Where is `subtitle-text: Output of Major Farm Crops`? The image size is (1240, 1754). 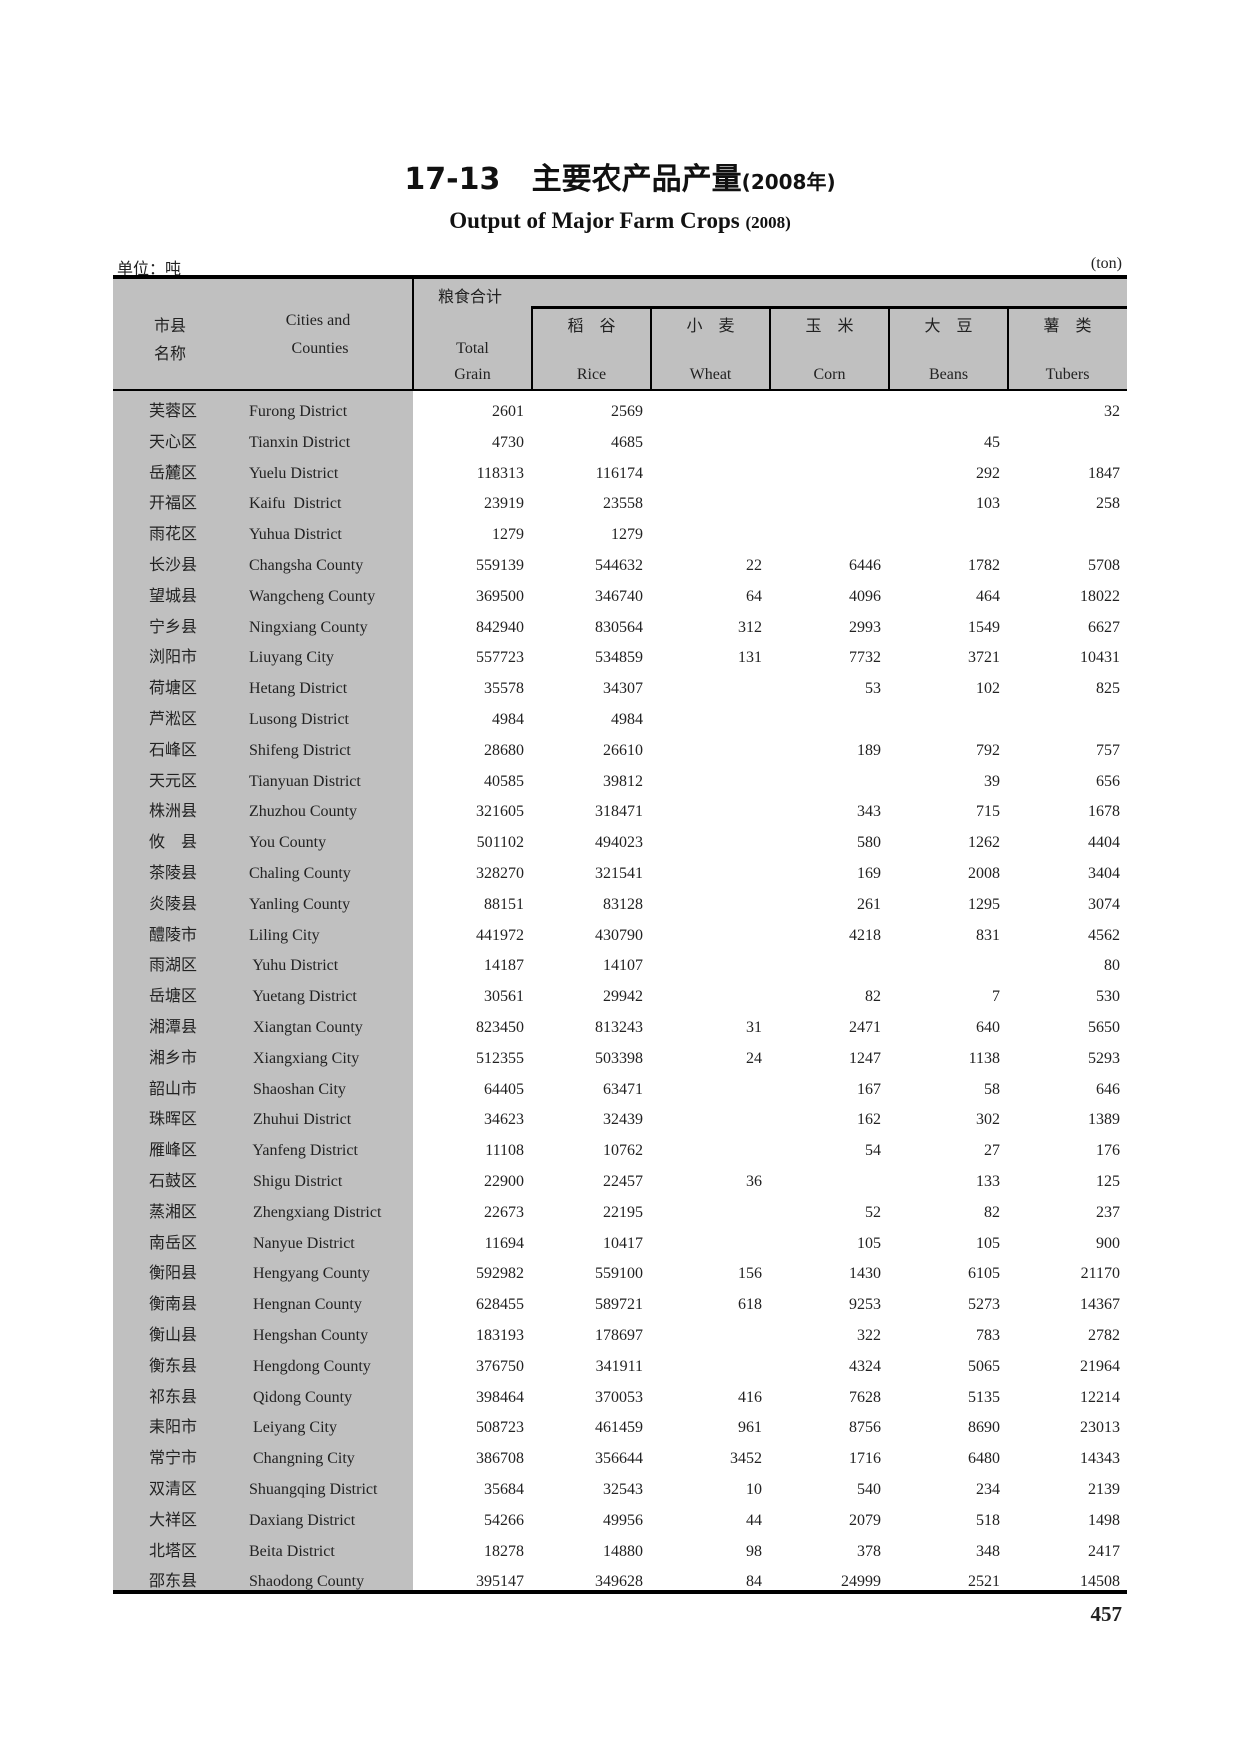 subtitle-text: Output of Major Farm Crops is located at coordinates (594, 220).